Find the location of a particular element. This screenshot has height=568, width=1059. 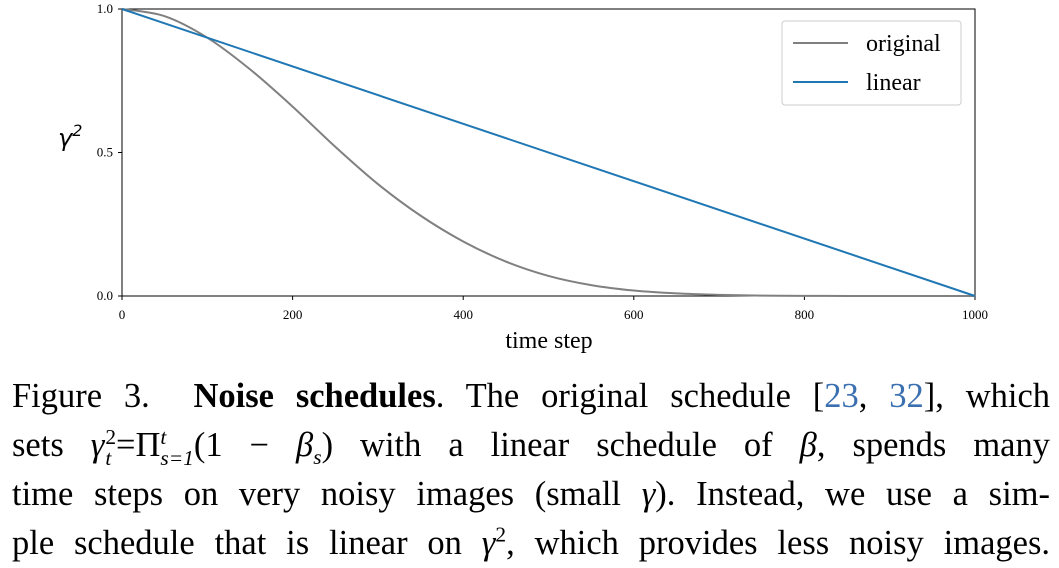

caption-text: , which provides less noisy images. is located at coordinates (778, 543).